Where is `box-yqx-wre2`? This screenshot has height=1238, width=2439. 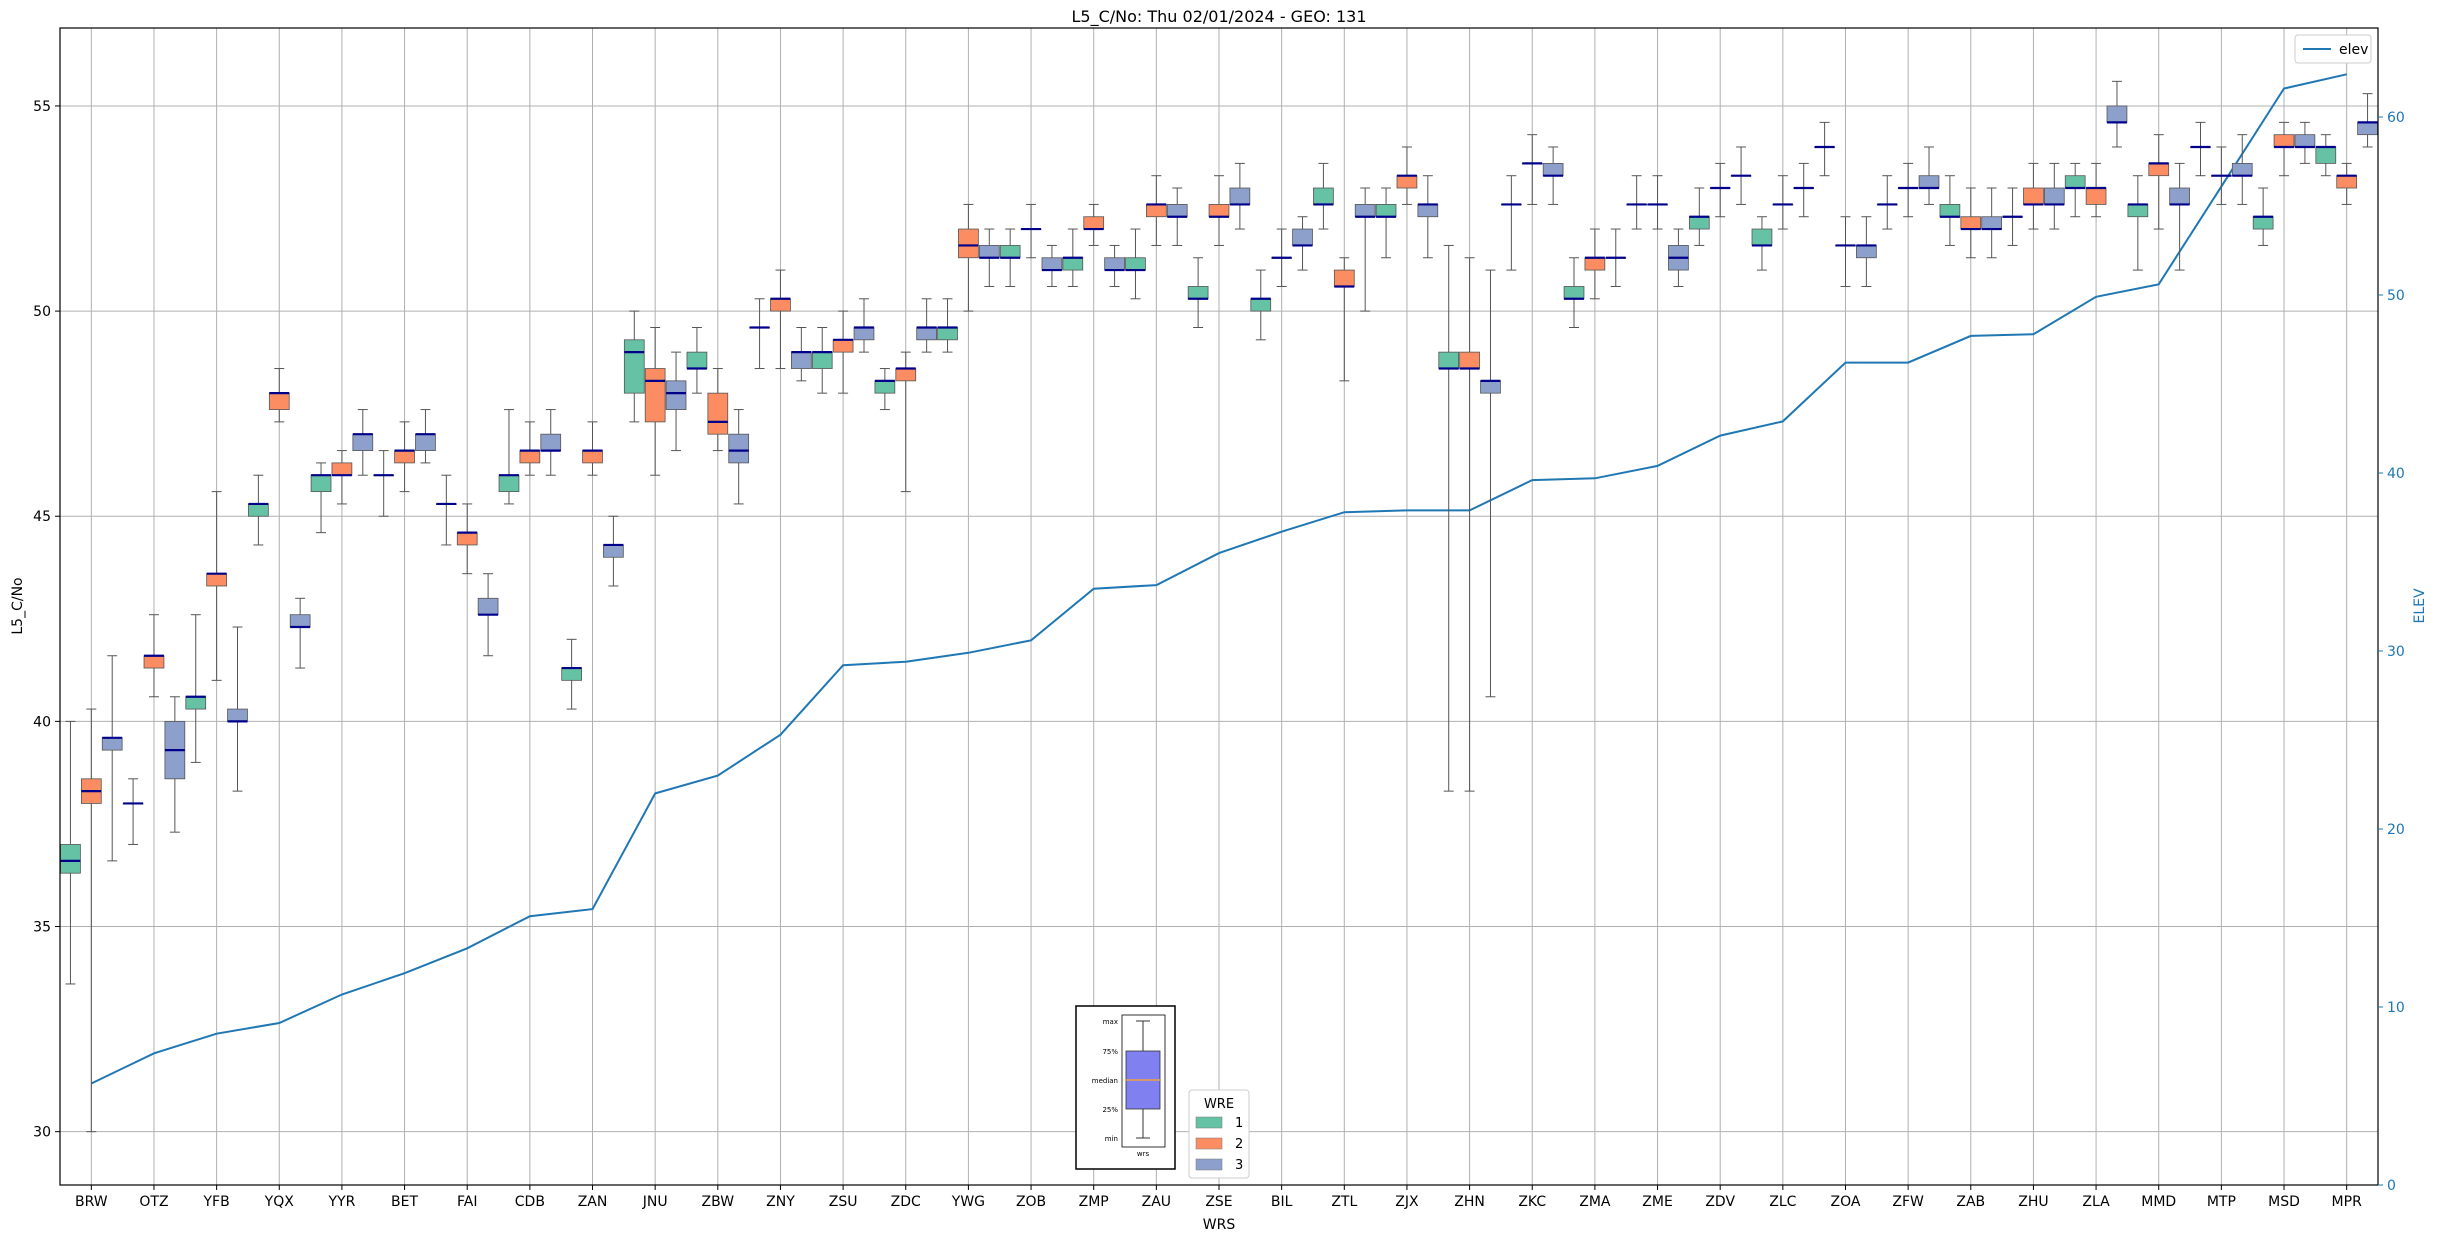
box-yqx-wre2 is located at coordinates (279, 395).